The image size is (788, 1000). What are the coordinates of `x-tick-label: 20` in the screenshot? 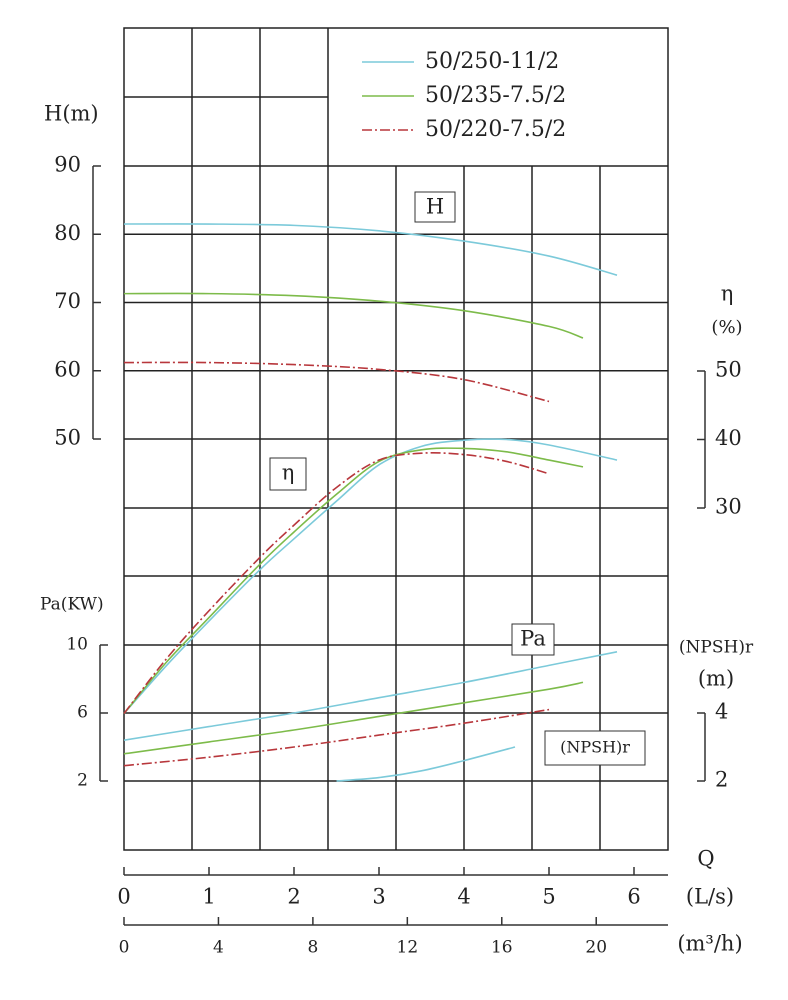 It's located at (596, 948).